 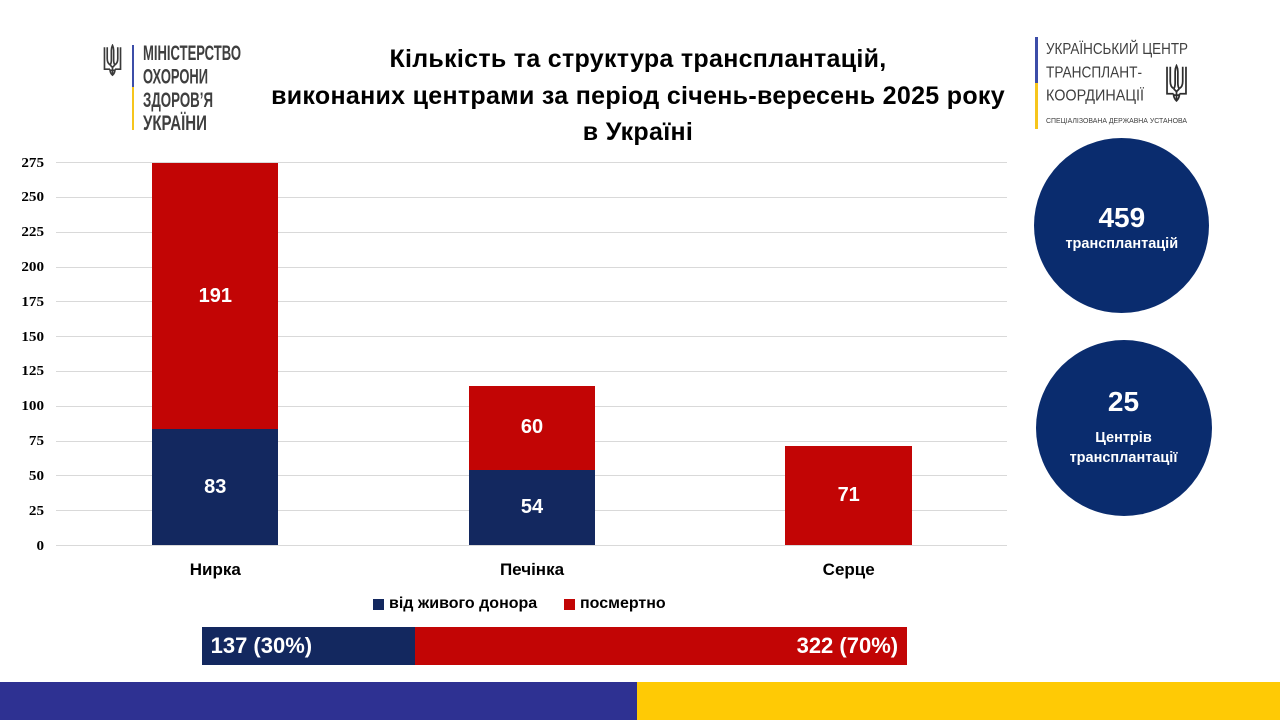 What do you see at coordinates (1117, 120) in the screenshot?
I see `svg-text:СПЕЦІАЛІЗОВАНА ДЕРЖАВНА УСТАНО: СПЕЦІАЛІЗОВАНА ДЕРЖАВНА УСТАНОВА` at bounding box center [1117, 120].